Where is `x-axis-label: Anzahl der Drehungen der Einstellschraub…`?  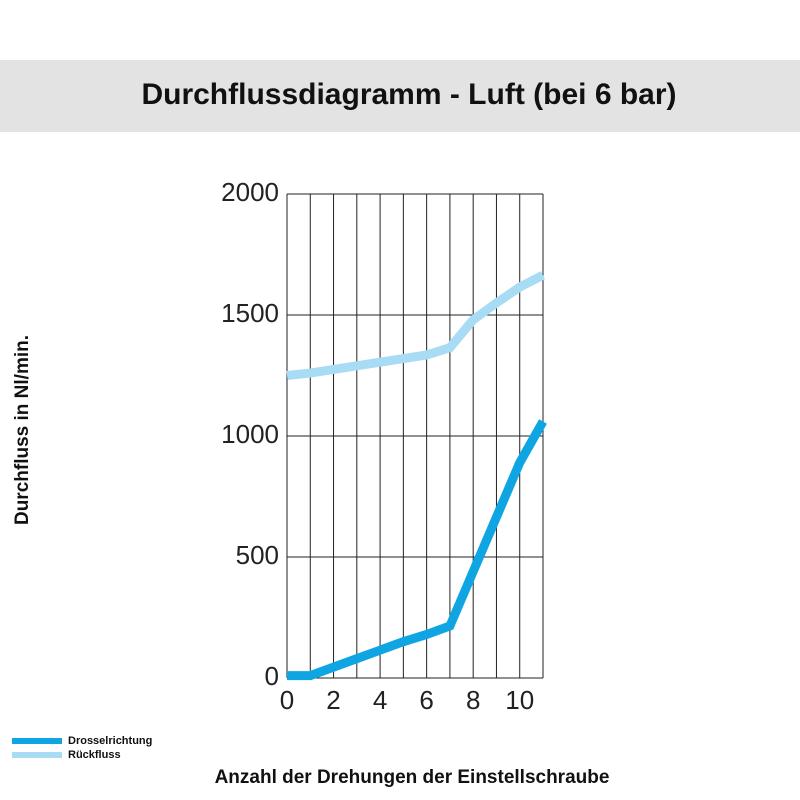 x-axis-label: Anzahl der Drehungen der Einstellschraub… is located at coordinates (412, 777).